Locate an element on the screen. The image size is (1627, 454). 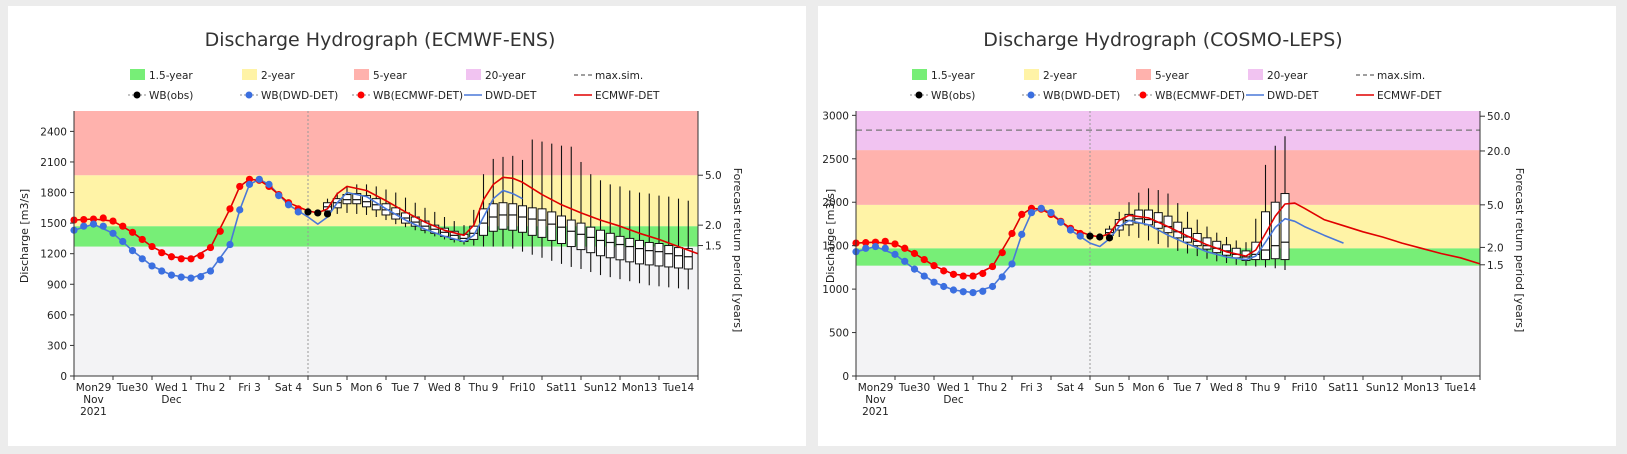
y-tick-label: 1800 is located at coordinates (53, 194).